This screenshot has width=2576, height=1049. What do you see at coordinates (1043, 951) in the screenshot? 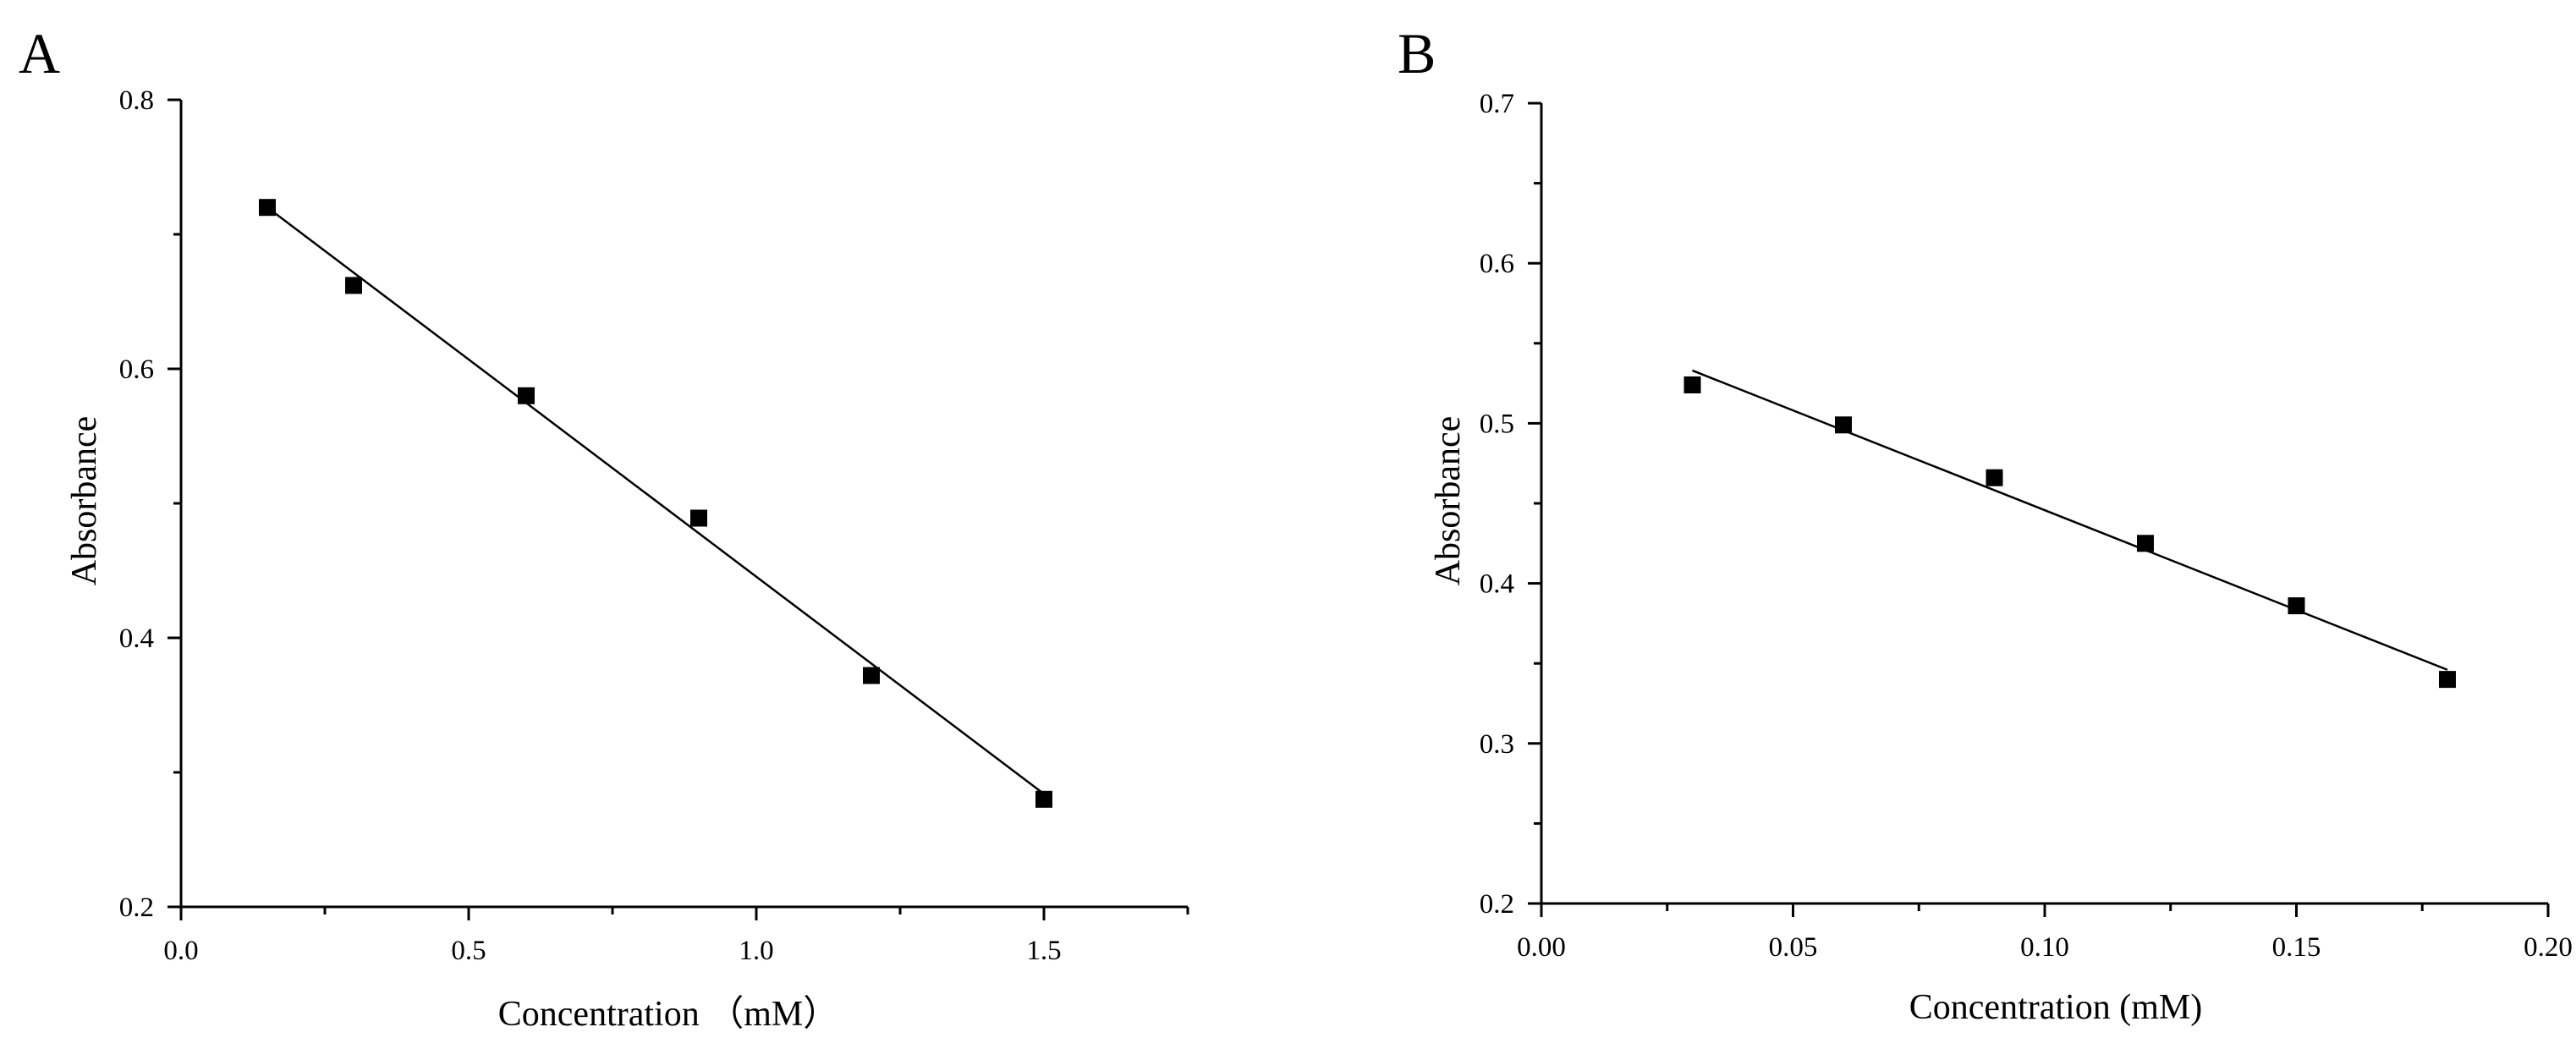
I see `x-tick-label-a: 1.5` at bounding box center [1043, 951].